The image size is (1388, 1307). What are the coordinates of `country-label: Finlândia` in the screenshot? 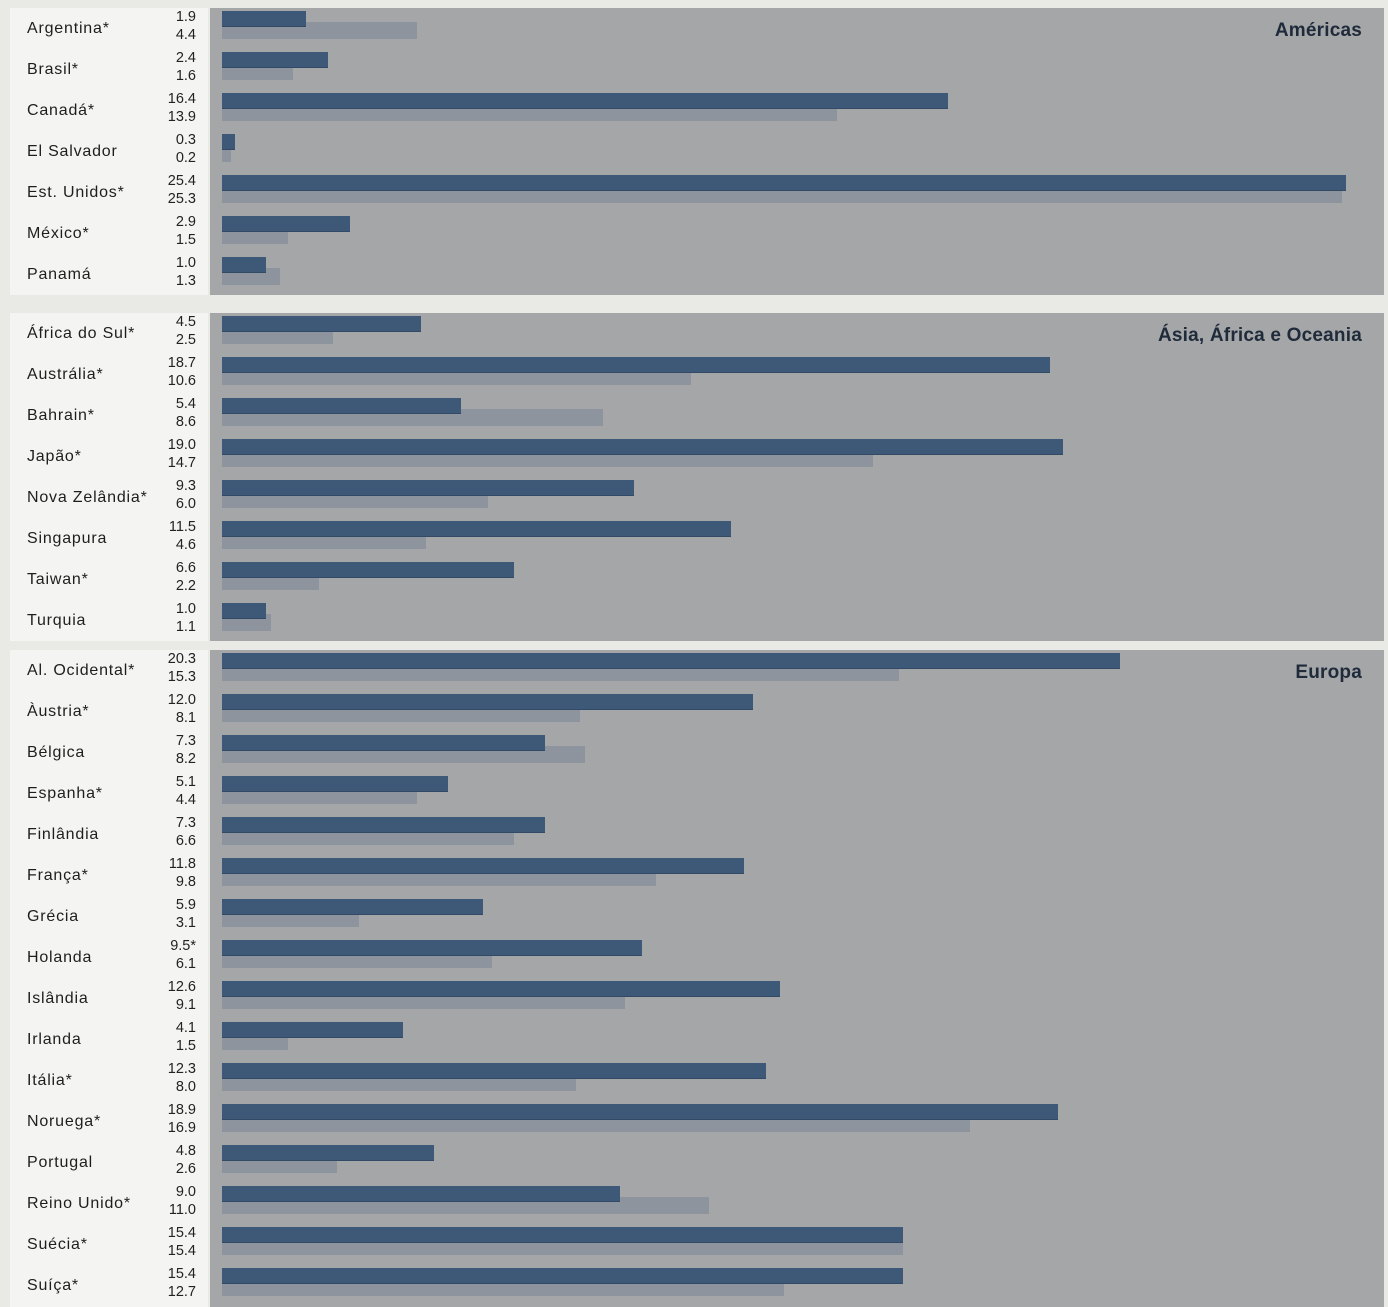 It's located at (63, 834).